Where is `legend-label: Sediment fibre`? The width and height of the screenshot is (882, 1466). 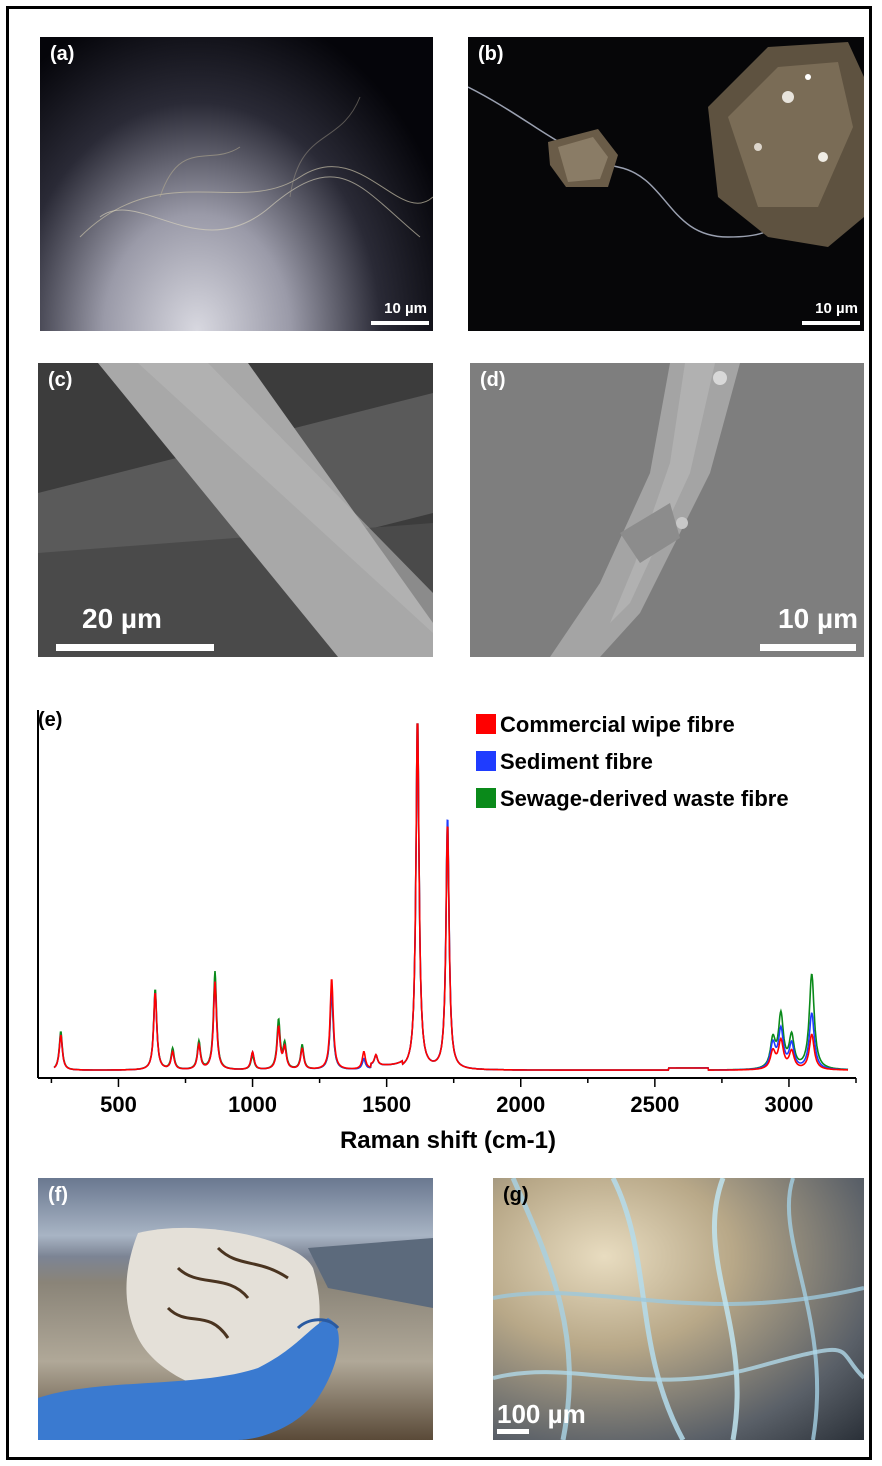 legend-label: Sediment fibre is located at coordinates (576, 761).